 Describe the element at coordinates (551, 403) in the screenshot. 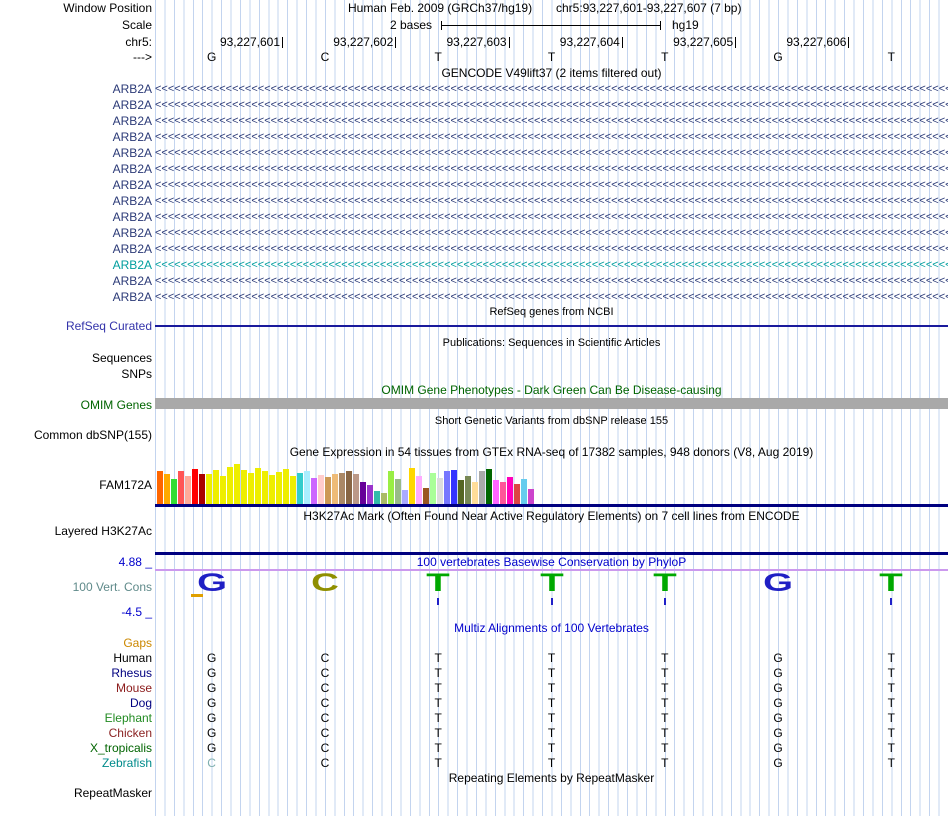

I see `omim-gene-bar` at that location.